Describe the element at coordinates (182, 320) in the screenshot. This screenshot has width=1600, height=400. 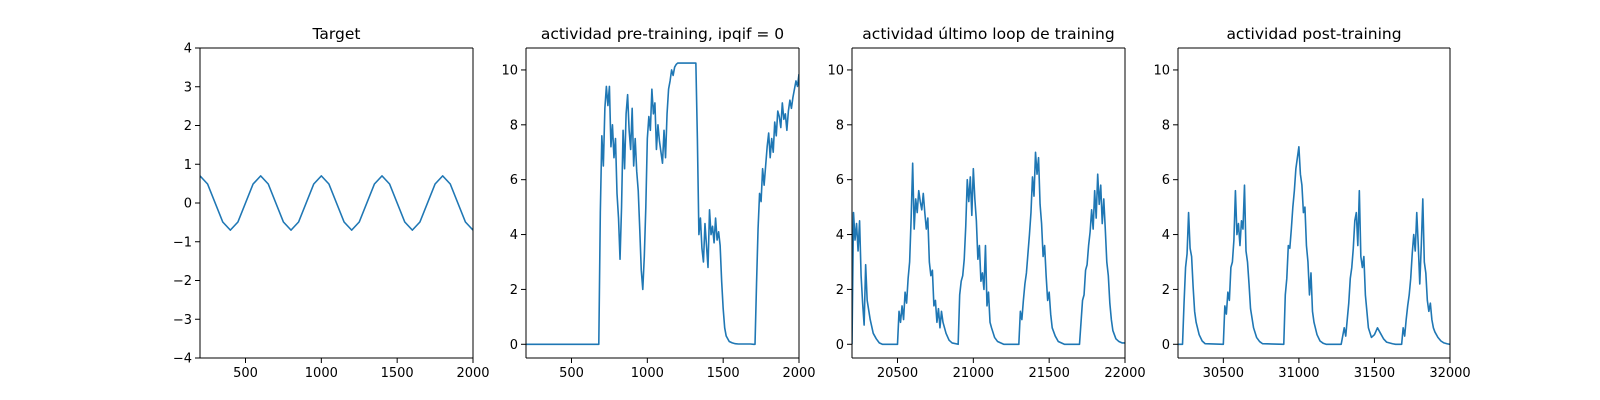
I see `y-tick-label: −3` at that location.